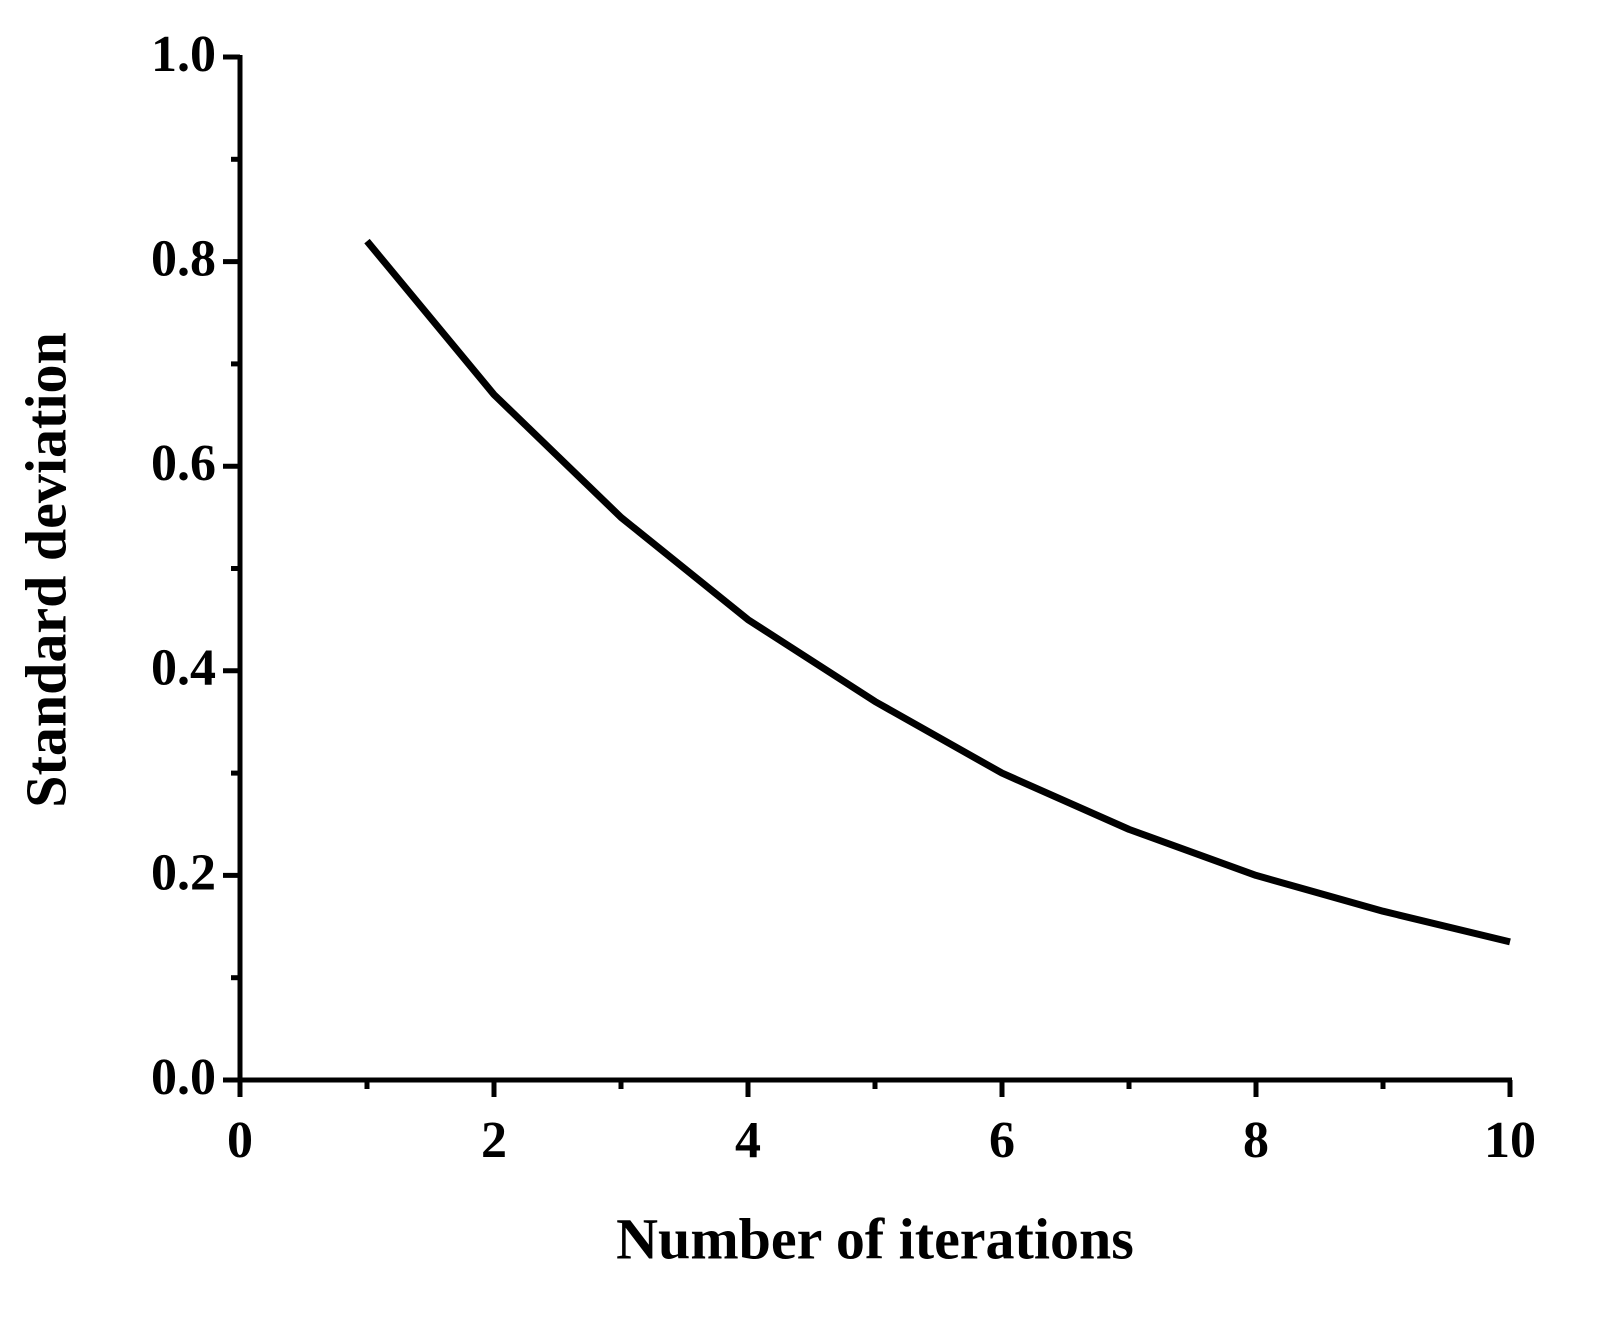 The width and height of the screenshot is (1603, 1332). What do you see at coordinates (494, 1140) in the screenshot?
I see `x-tick-label: 2` at bounding box center [494, 1140].